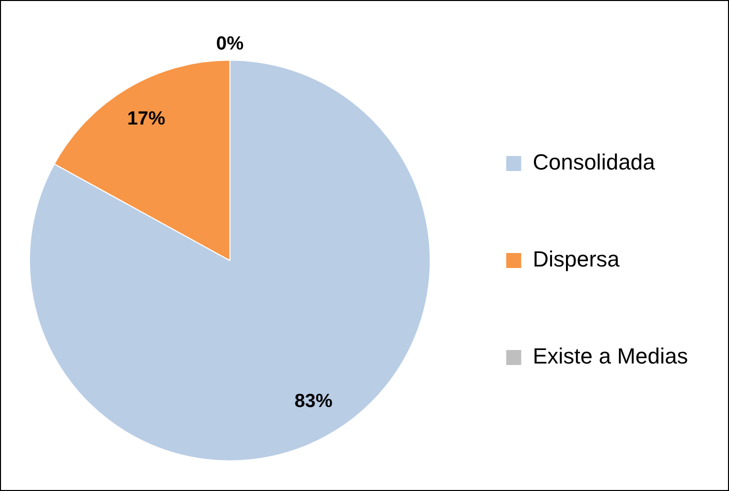 This screenshot has width=729, height=491. Describe the element at coordinates (610, 356) in the screenshot. I see `legend-label: Existe a Medias` at that location.